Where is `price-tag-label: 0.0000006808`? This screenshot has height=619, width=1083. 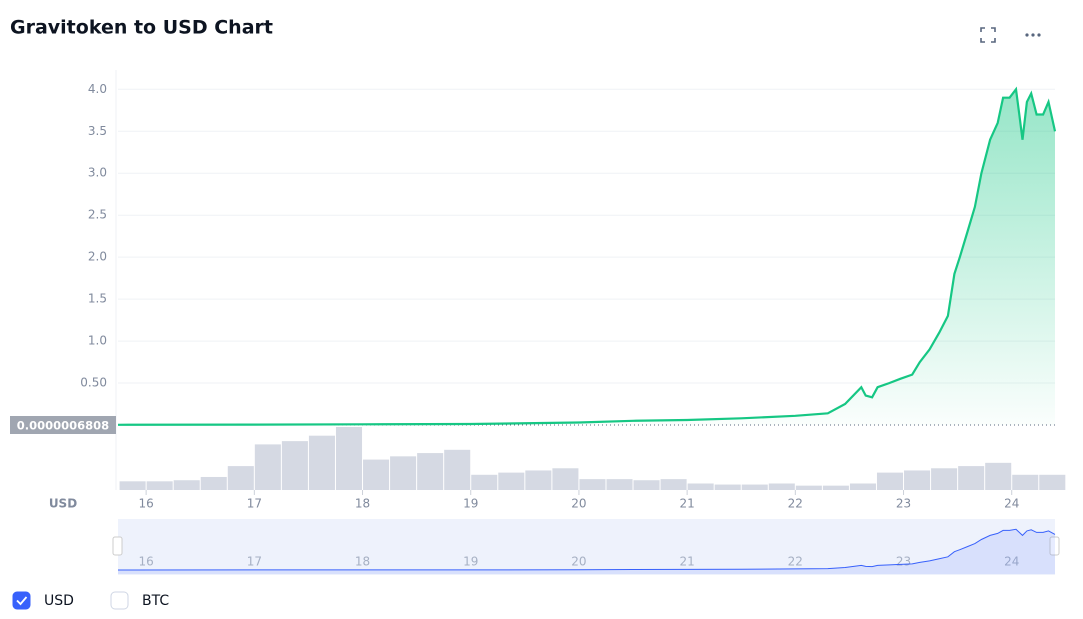 price-tag-label: 0.0000006808 is located at coordinates (63, 425).